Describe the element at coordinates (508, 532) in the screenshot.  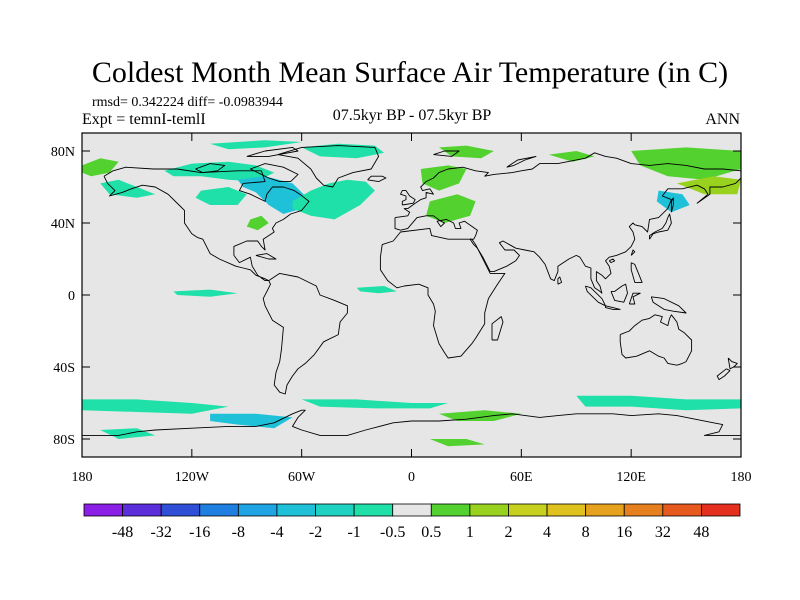
I see `colorbar-label-10: 2` at that location.